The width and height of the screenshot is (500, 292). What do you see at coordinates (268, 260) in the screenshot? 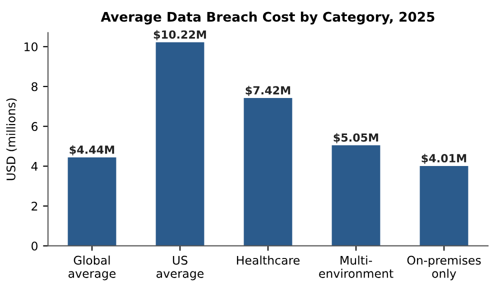
I see `x-tick-label: Healthcare` at bounding box center [268, 260].